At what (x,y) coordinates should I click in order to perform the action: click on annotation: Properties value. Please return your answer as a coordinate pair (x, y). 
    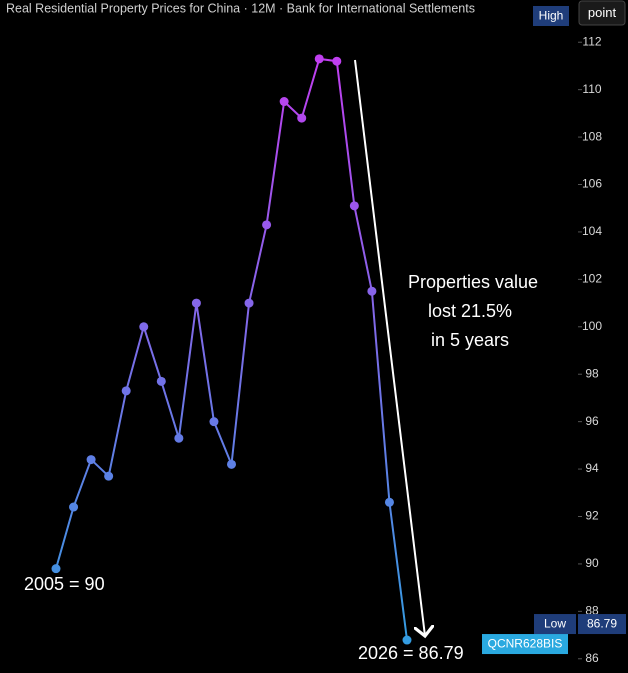
    Looking at the image, I should click on (473, 282).